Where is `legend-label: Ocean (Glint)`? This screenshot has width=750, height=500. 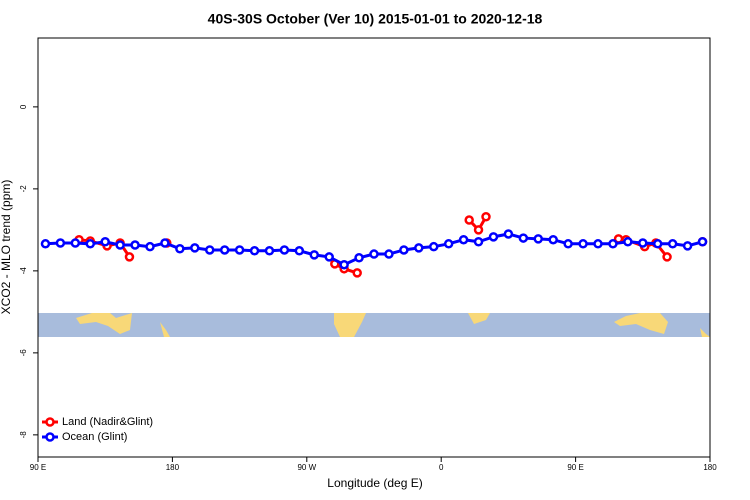
legend-label: Ocean (Glint) is located at coordinates (94, 437).